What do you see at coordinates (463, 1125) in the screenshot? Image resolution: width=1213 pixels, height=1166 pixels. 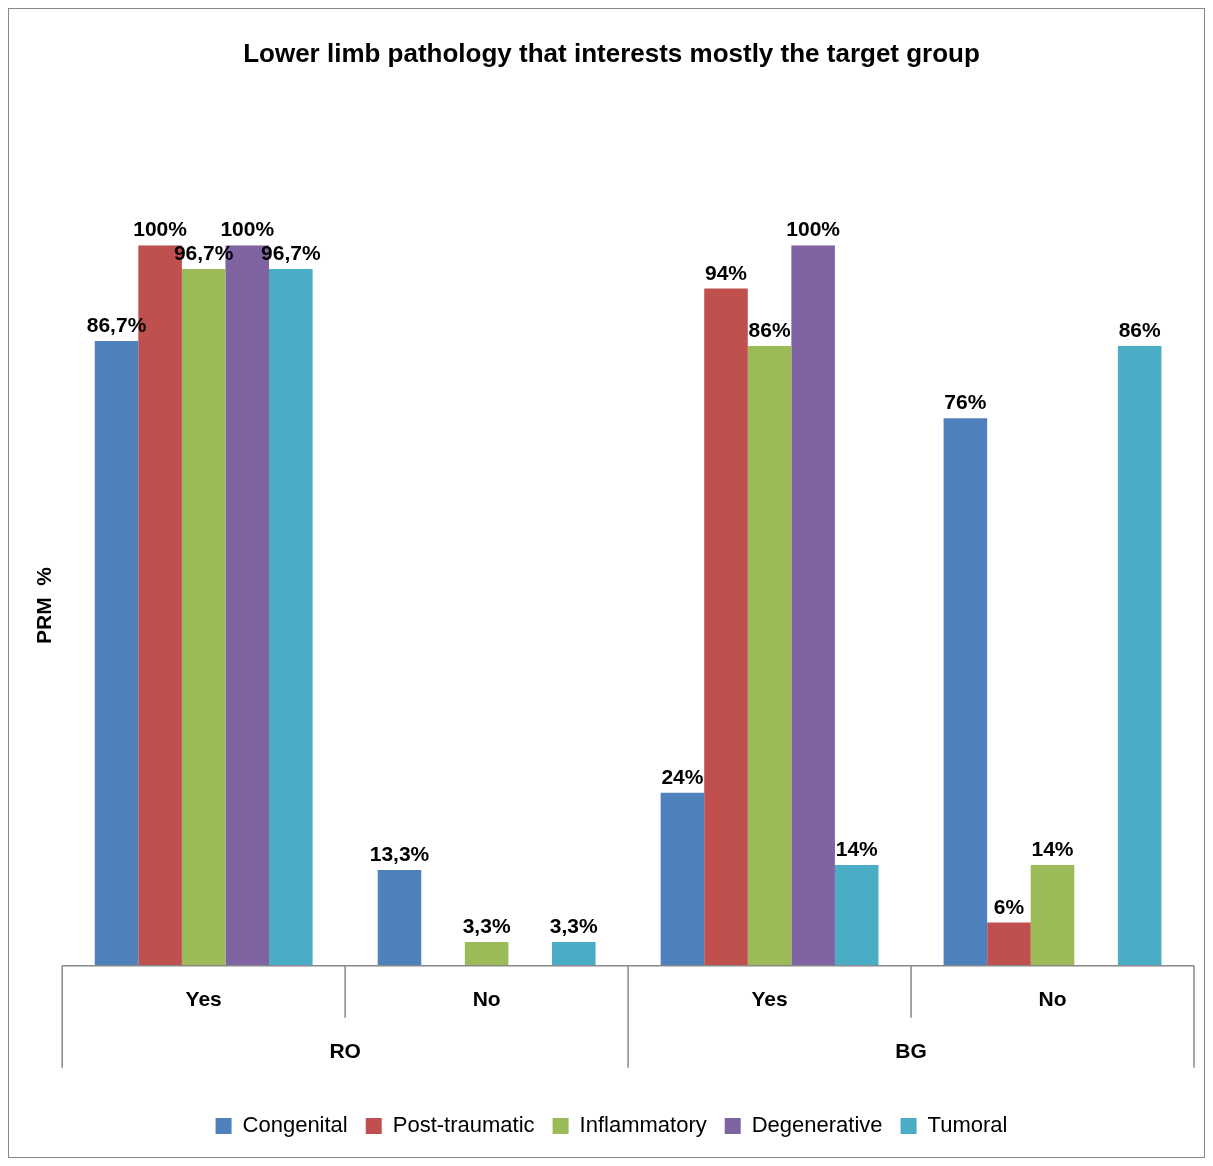 I see `legend-label: Post-traumatic` at bounding box center [463, 1125].